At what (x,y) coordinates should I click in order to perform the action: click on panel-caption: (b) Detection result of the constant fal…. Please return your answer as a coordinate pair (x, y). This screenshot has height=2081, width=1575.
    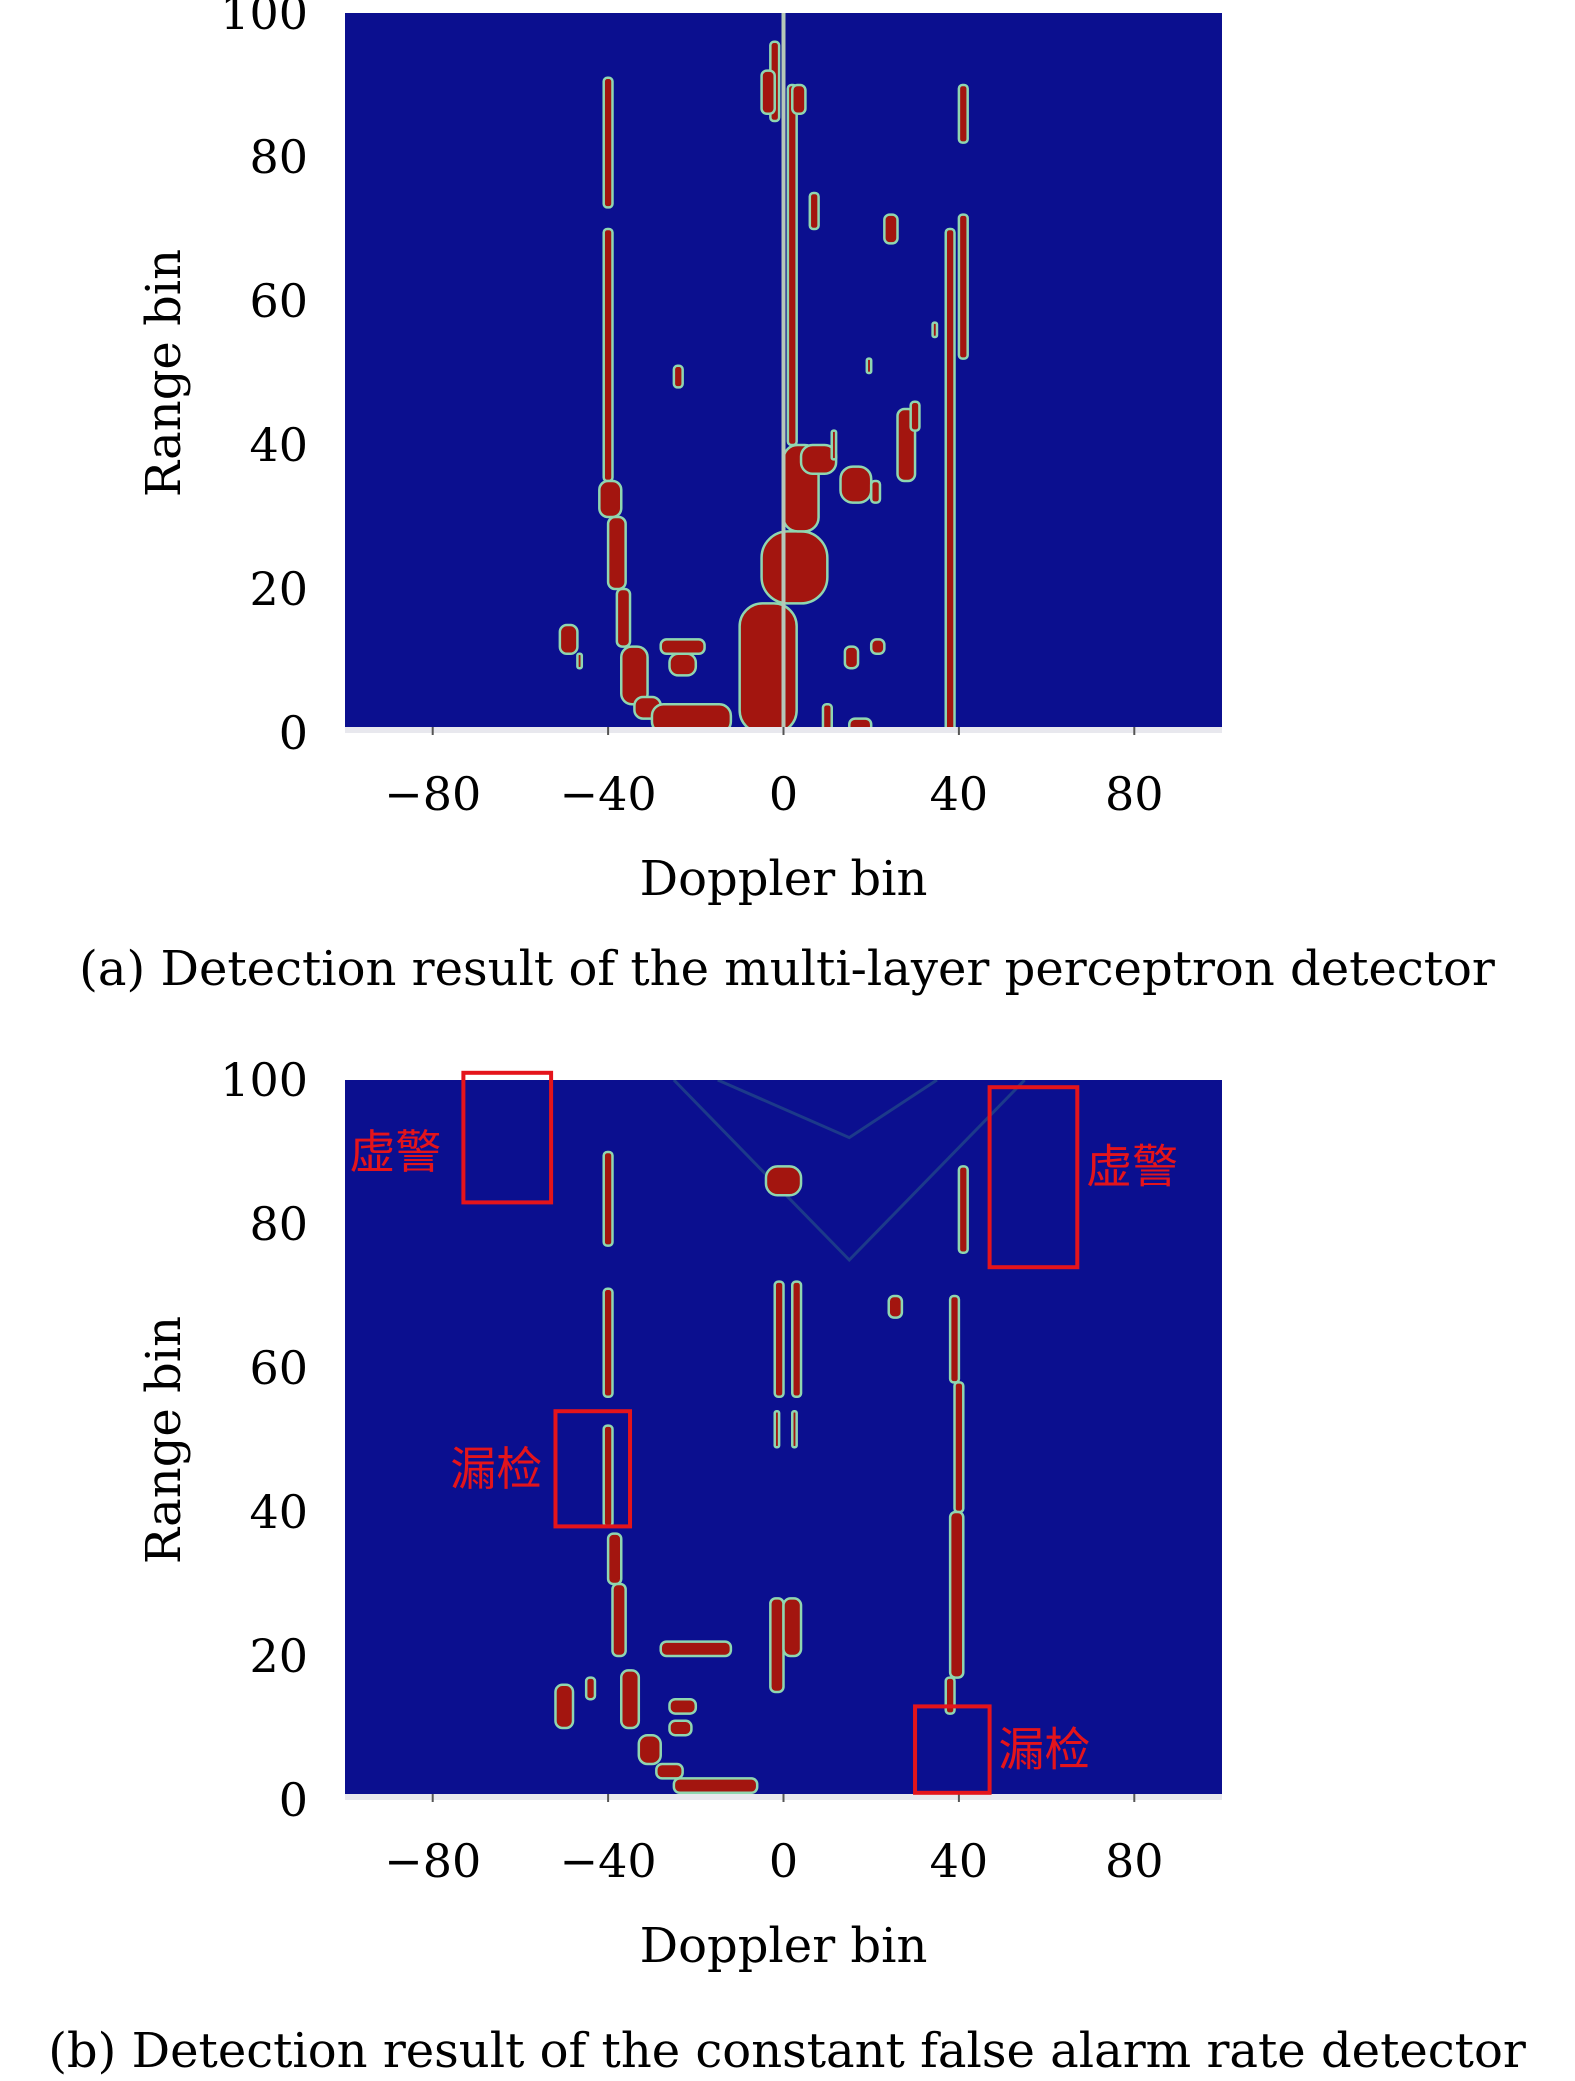
    Looking at the image, I should click on (787, 2051).